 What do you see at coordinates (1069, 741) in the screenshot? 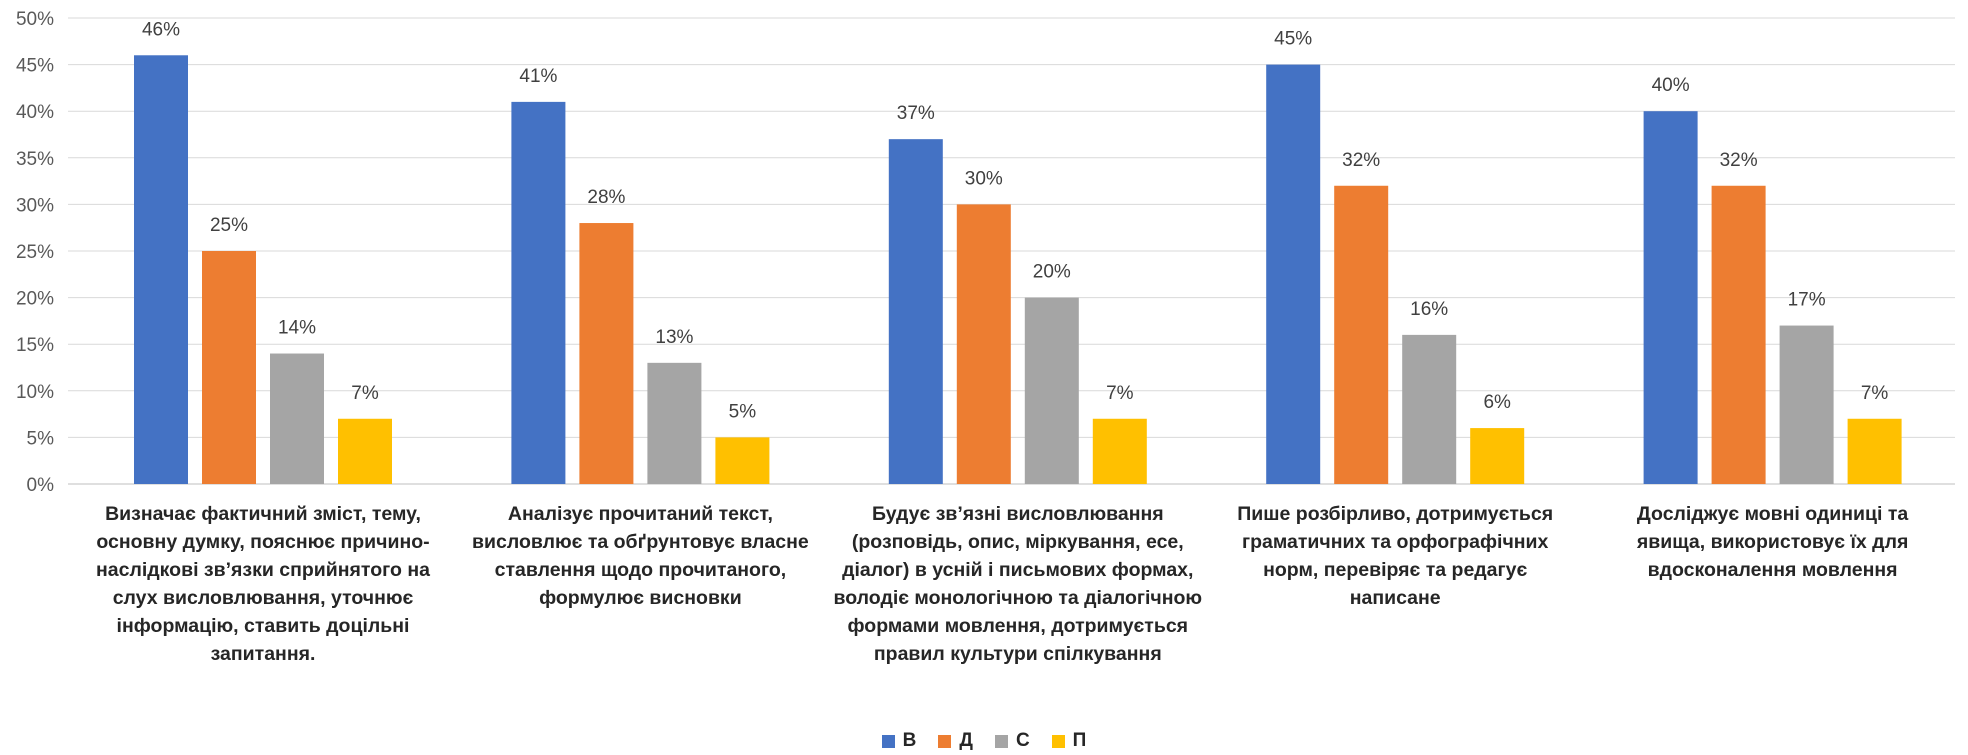
I see `legend-item: П` at bounding box center [1069, 741].